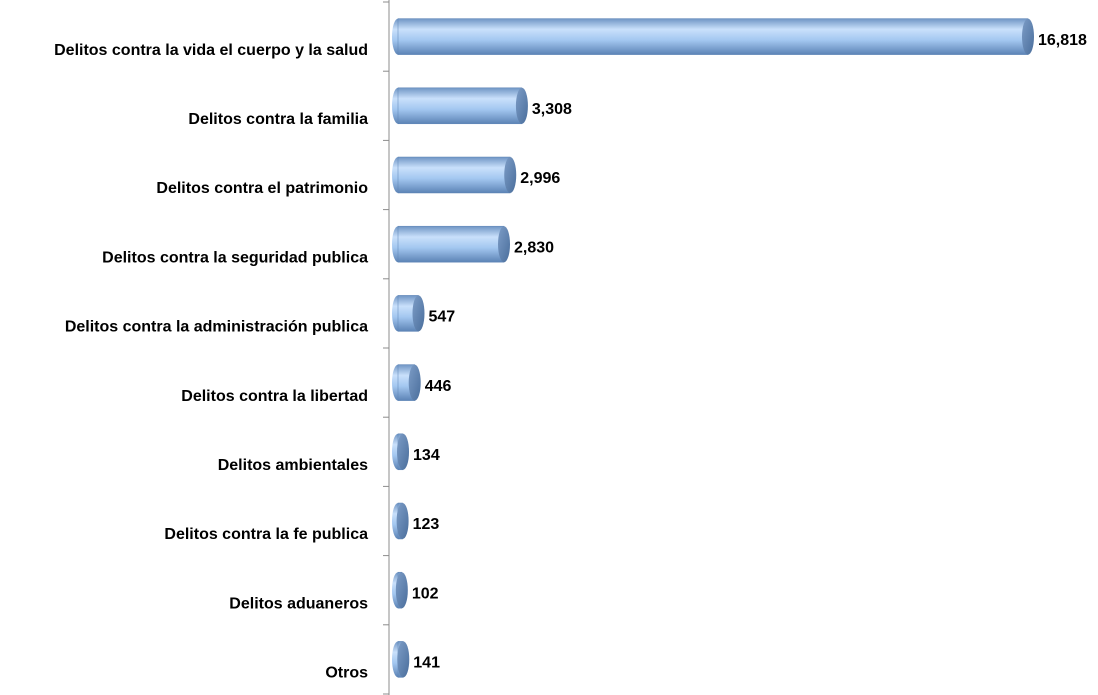 The width and height of the screenshot is (1098, 695). I want to click on y-tick-label: Delitos ambientales, so click(293, 465).